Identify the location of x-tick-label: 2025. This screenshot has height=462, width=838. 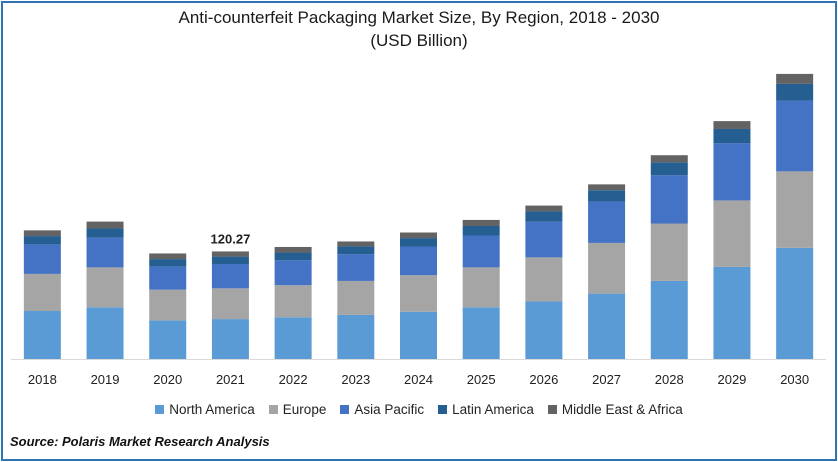
(481, 379).